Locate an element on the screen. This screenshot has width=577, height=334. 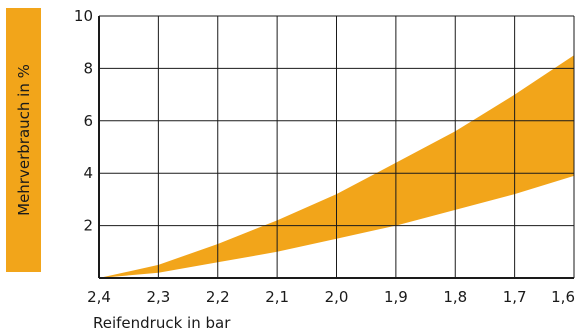
x-axis-label: Reifendruck in bar is located at coordinates (162, 323).